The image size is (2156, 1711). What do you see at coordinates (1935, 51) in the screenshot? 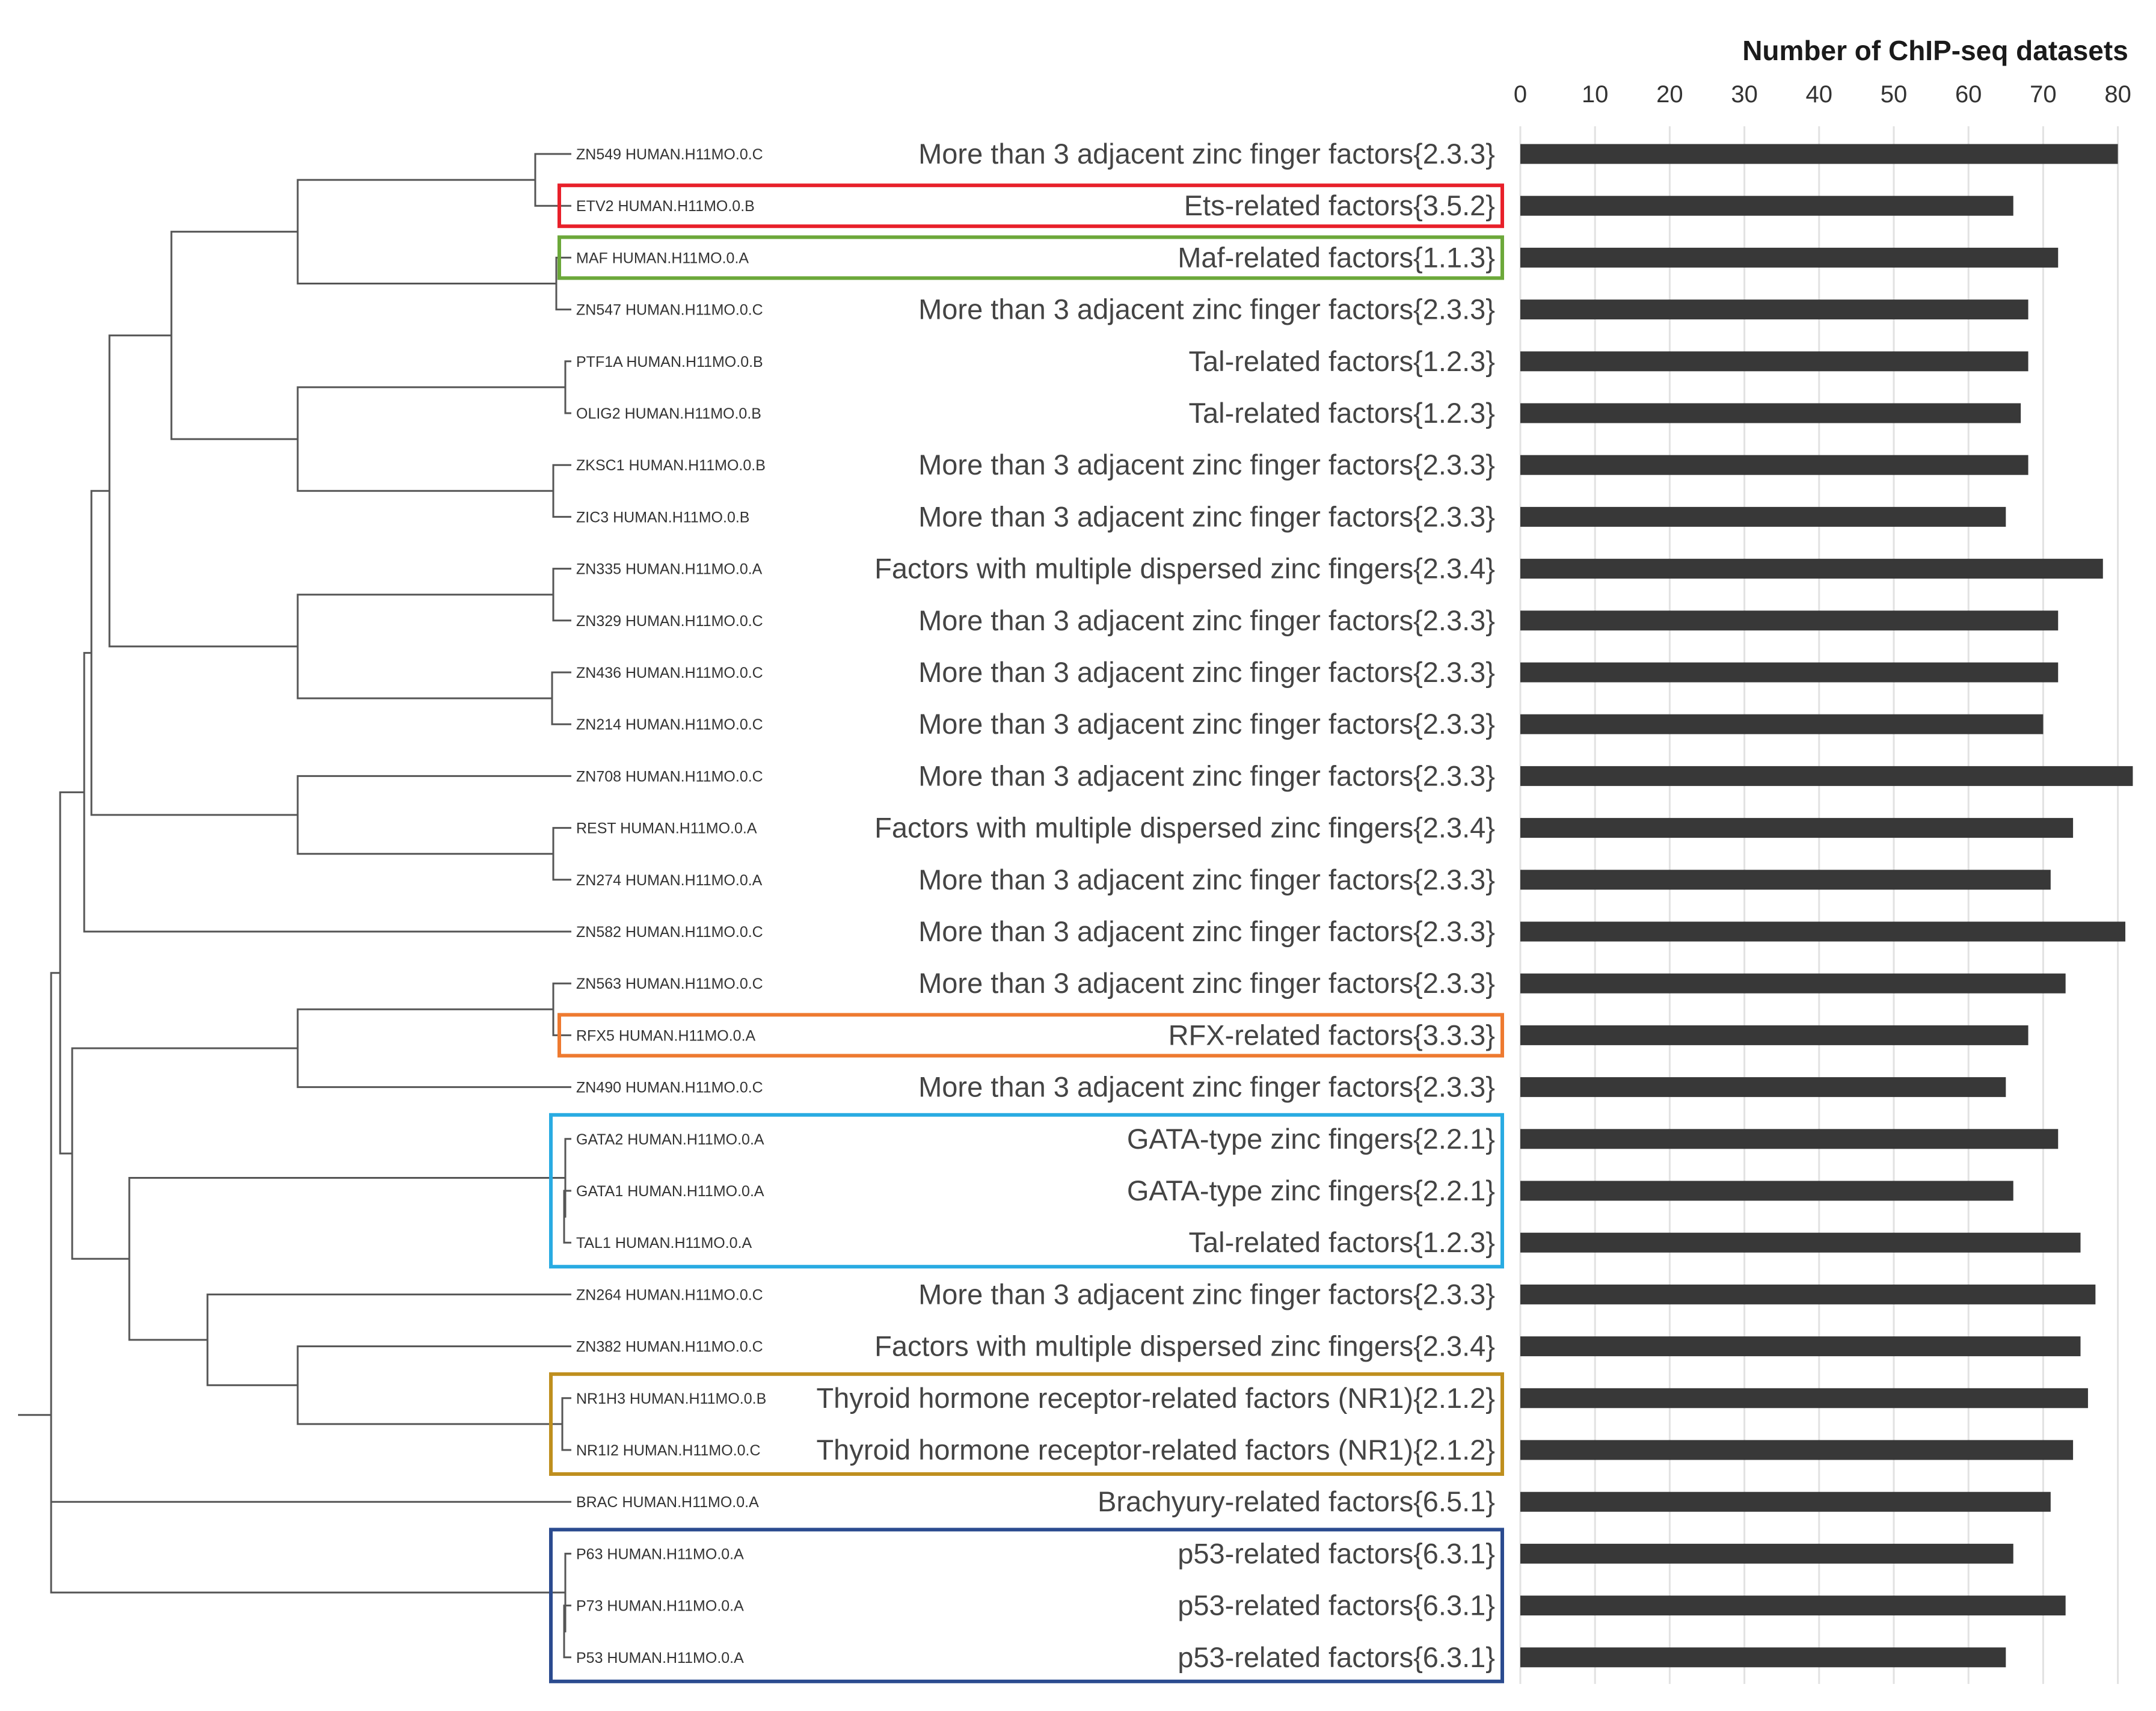
I see `chart-title: Number of ChIP-seq datasets` at bounding box center [1935, 51].